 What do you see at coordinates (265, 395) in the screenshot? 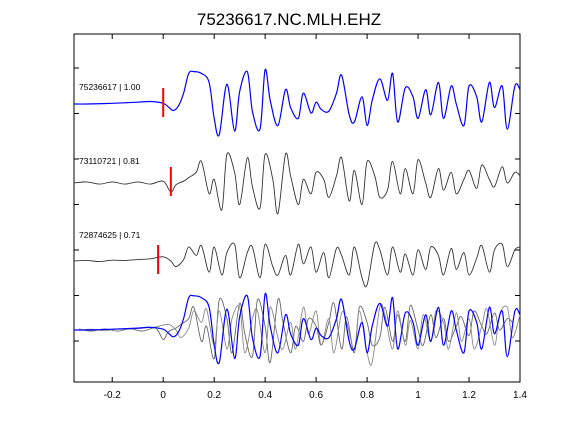
I see `x-tick-label: 0.4` at bounding box center [265, 395].